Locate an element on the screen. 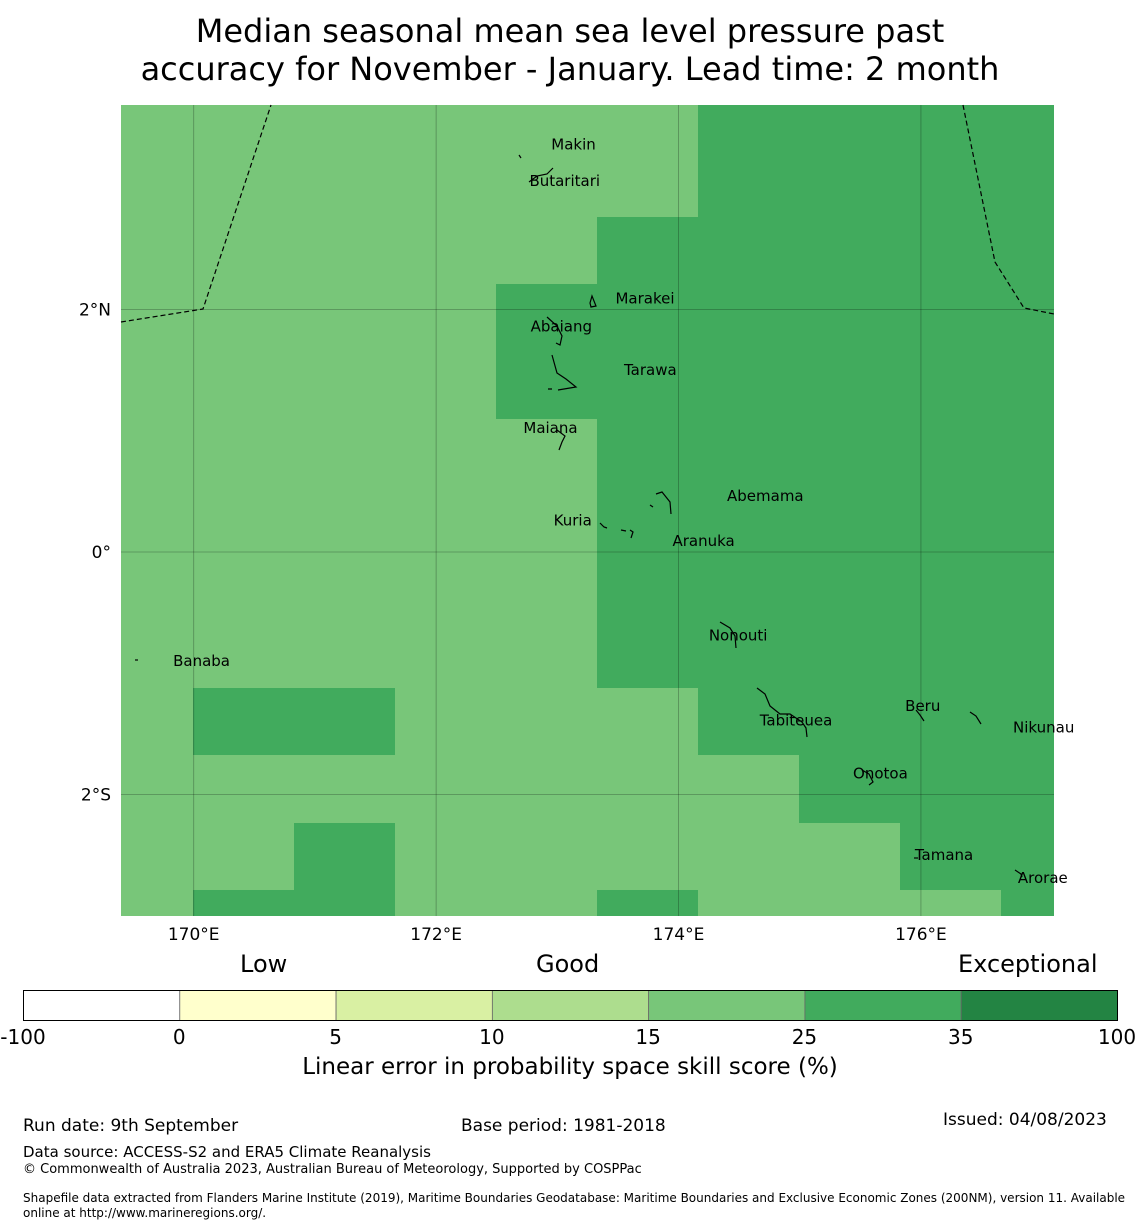 This screenshot has height=1230, width=1140. colorbar-tick-label: 35 is located at coordinates (960, 1037).